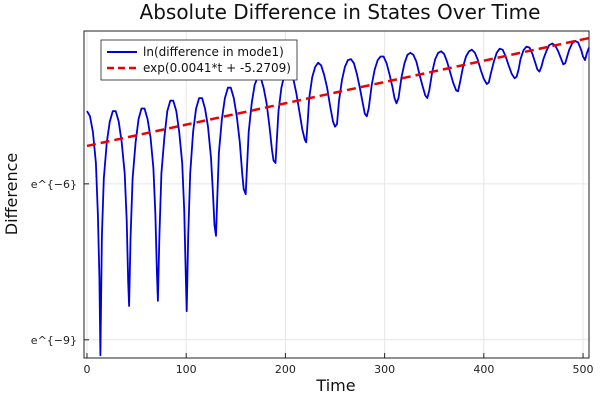 Image resolution: width=600 pixels, height=400 pixels. Describe the element at coordinates (335, 385) in the screenshot. I see `x-axis-label: Time` at that location.